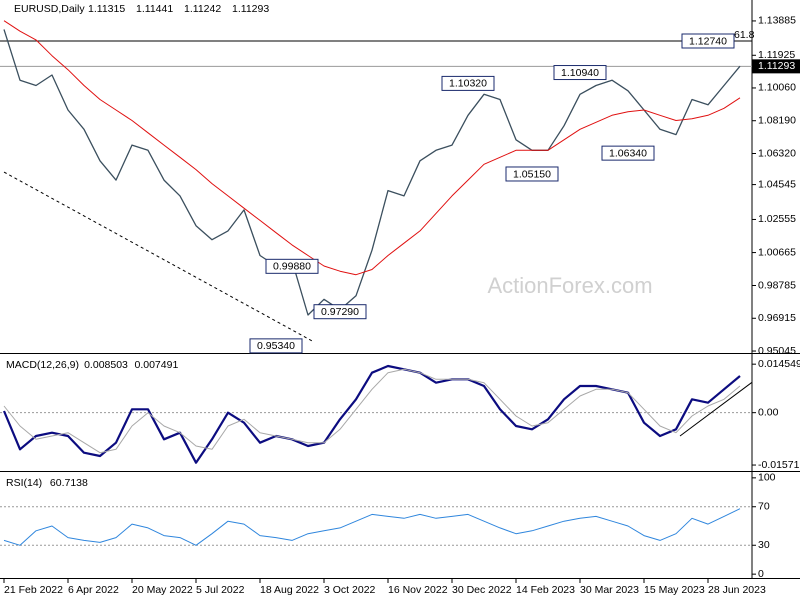 Image resolution: width=800 pixels, height=600 pixels. I want to click on x-tick-label: 6 Apr 2022, so click(93, 590).